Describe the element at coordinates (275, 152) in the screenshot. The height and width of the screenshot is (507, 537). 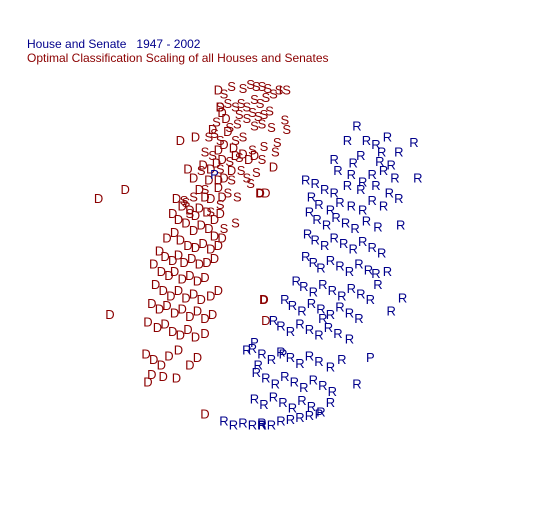
I see `point-s-37: S` at that location.